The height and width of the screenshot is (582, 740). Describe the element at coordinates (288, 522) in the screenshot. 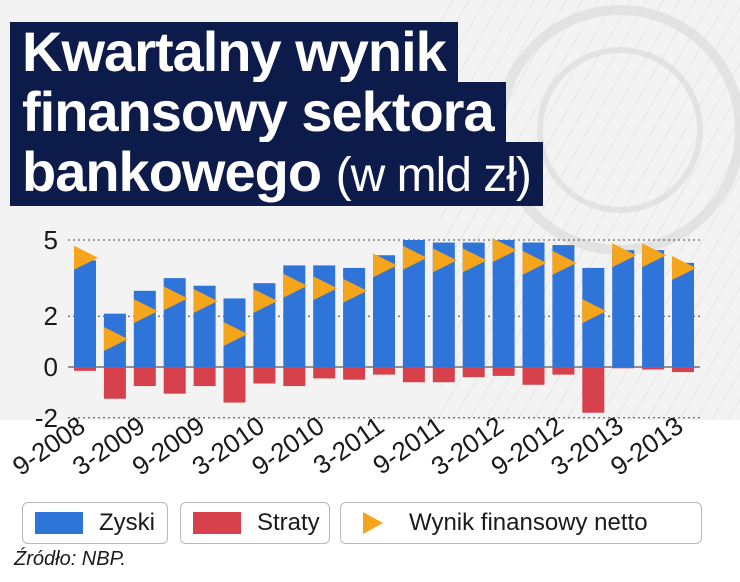

I see `legend-label-losses: Straty` at that location.